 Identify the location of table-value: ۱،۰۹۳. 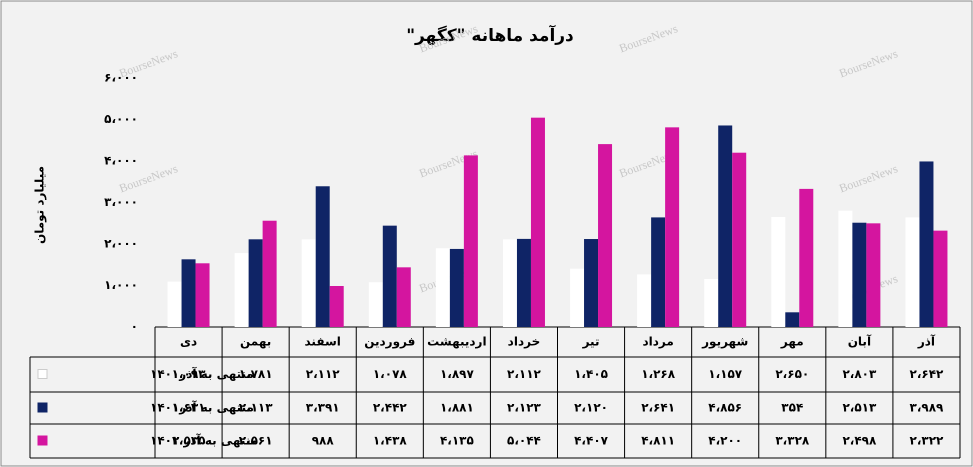
(189, 374).